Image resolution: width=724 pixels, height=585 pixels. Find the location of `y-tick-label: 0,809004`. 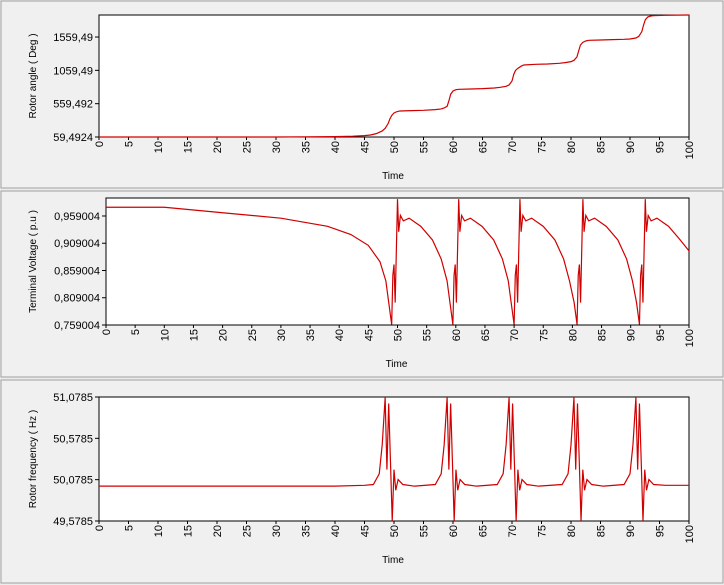

y-tick-label: 0,809004 is located at coordinates (77, 299).